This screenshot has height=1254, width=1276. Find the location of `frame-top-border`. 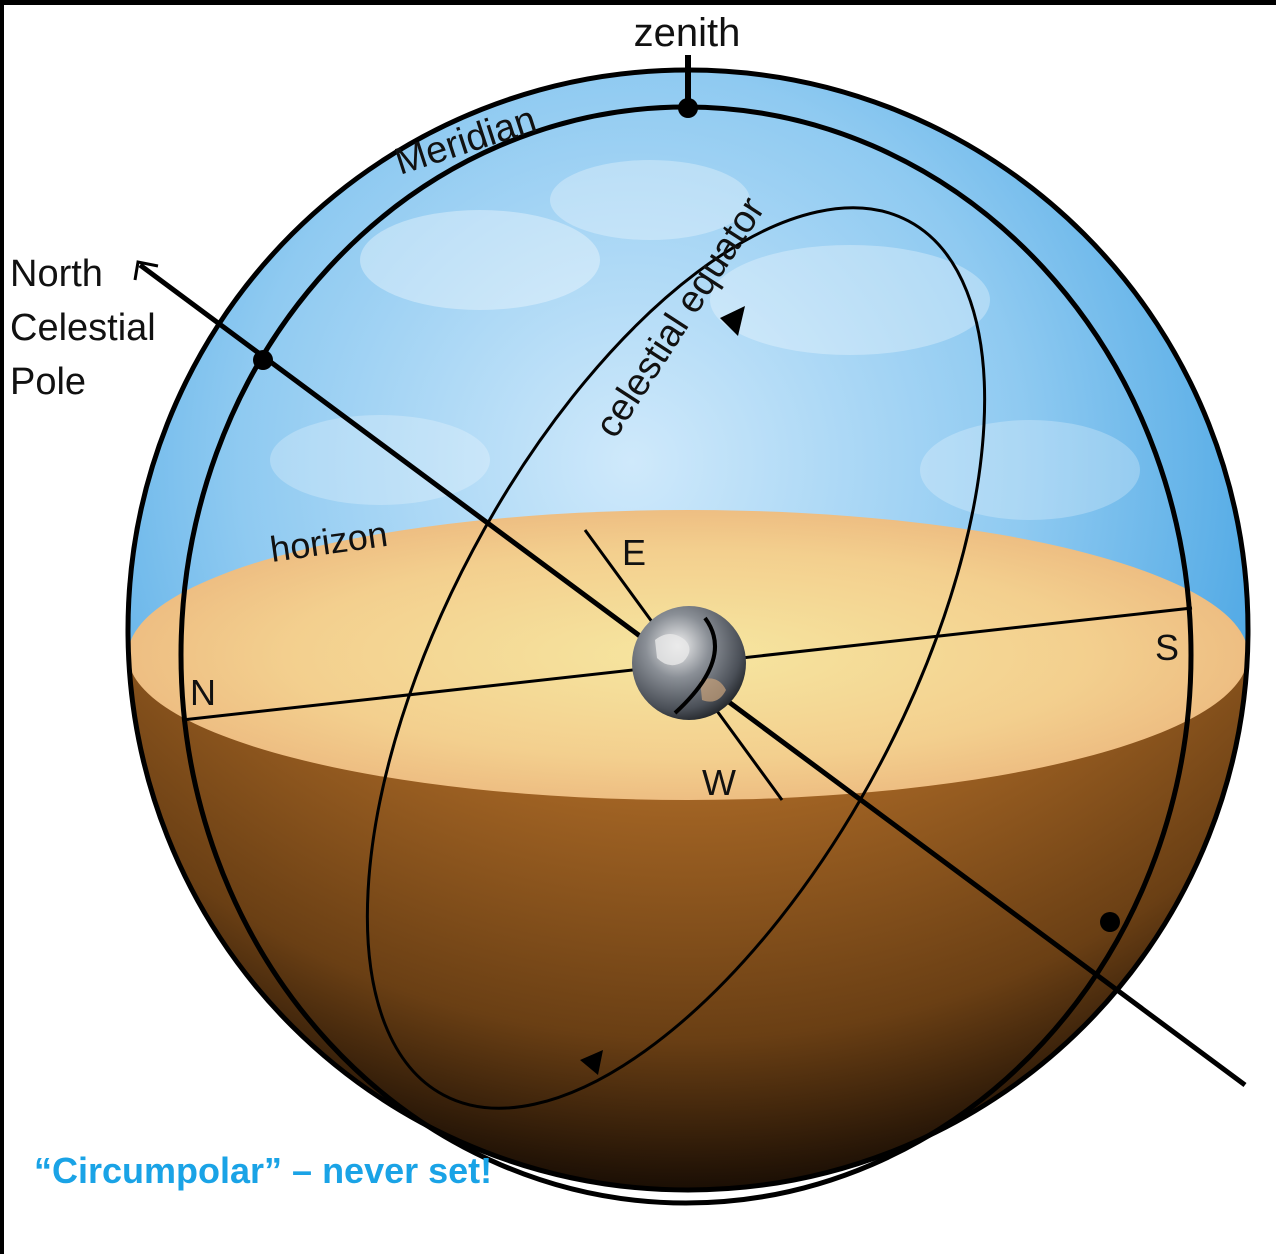

frame-top-border is located at coordinates (638, 2).